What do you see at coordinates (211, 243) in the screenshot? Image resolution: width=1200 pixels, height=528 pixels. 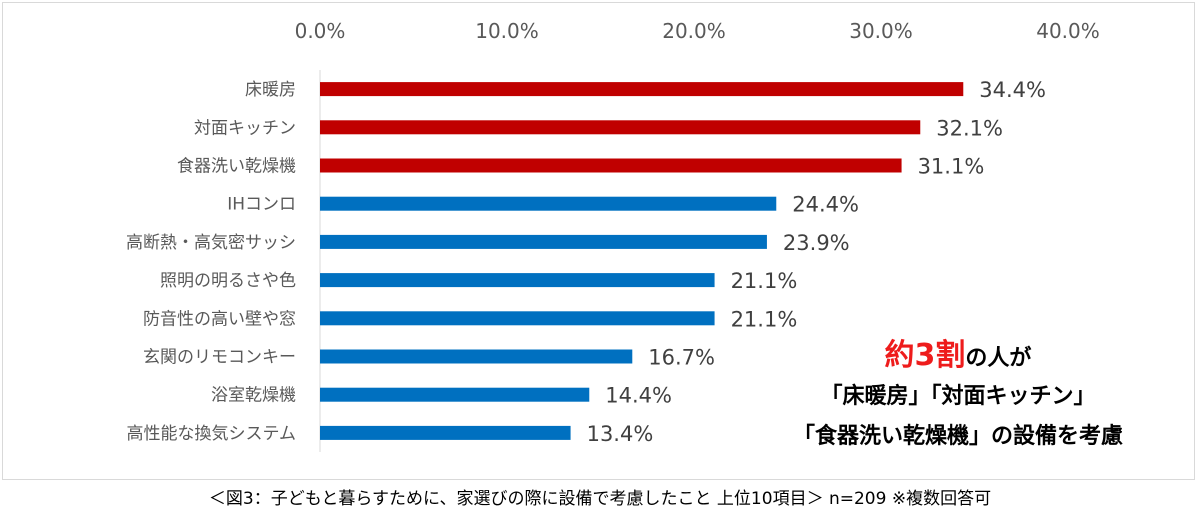 I see `category-label: 高断熱・高気密サッシ` at bounding box center [211, 243].